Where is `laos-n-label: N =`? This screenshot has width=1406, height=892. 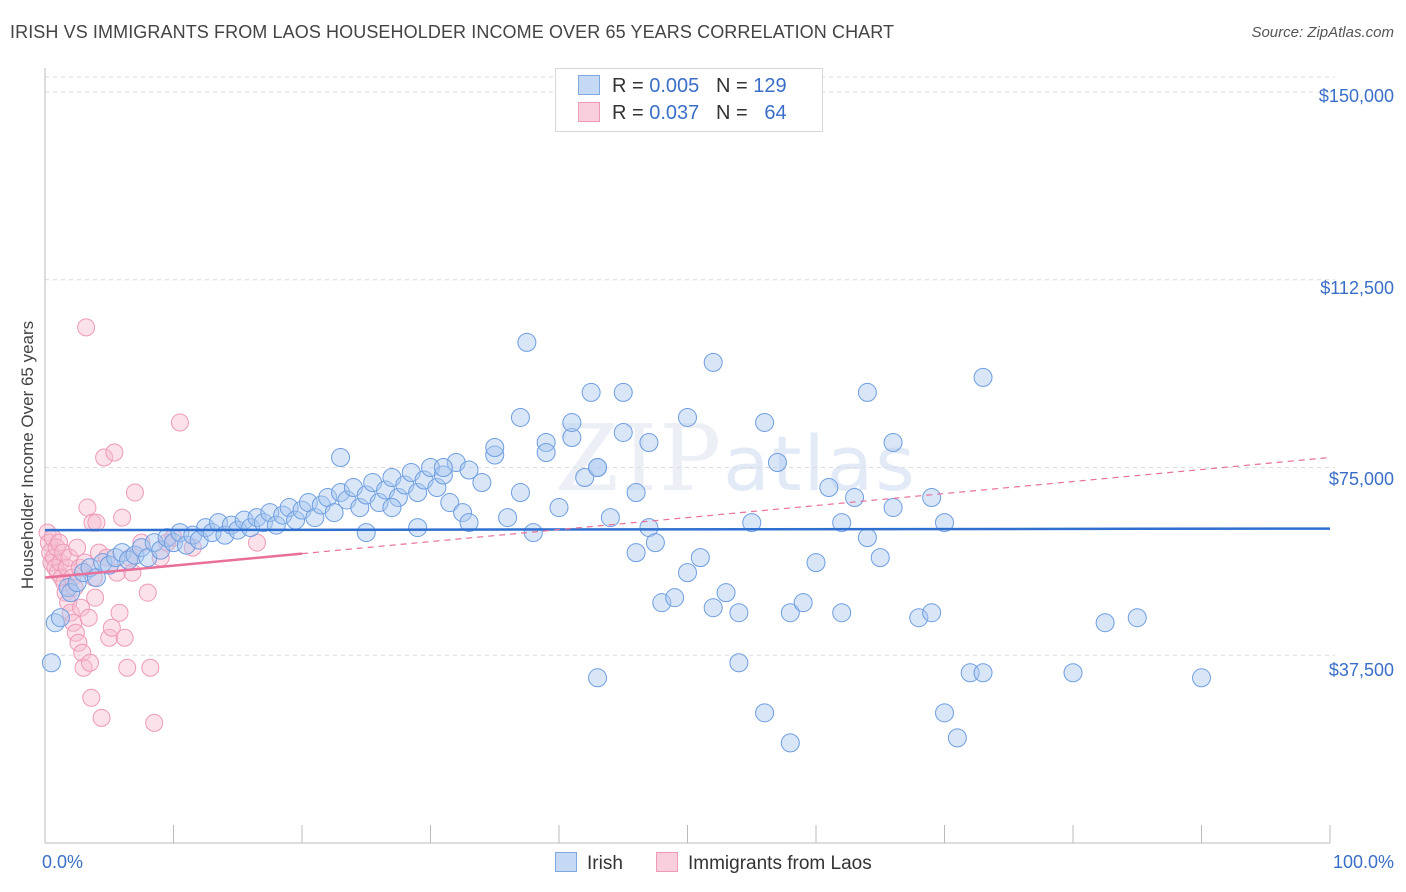
laos-n-label: N = is located at coordinates (734, 113).